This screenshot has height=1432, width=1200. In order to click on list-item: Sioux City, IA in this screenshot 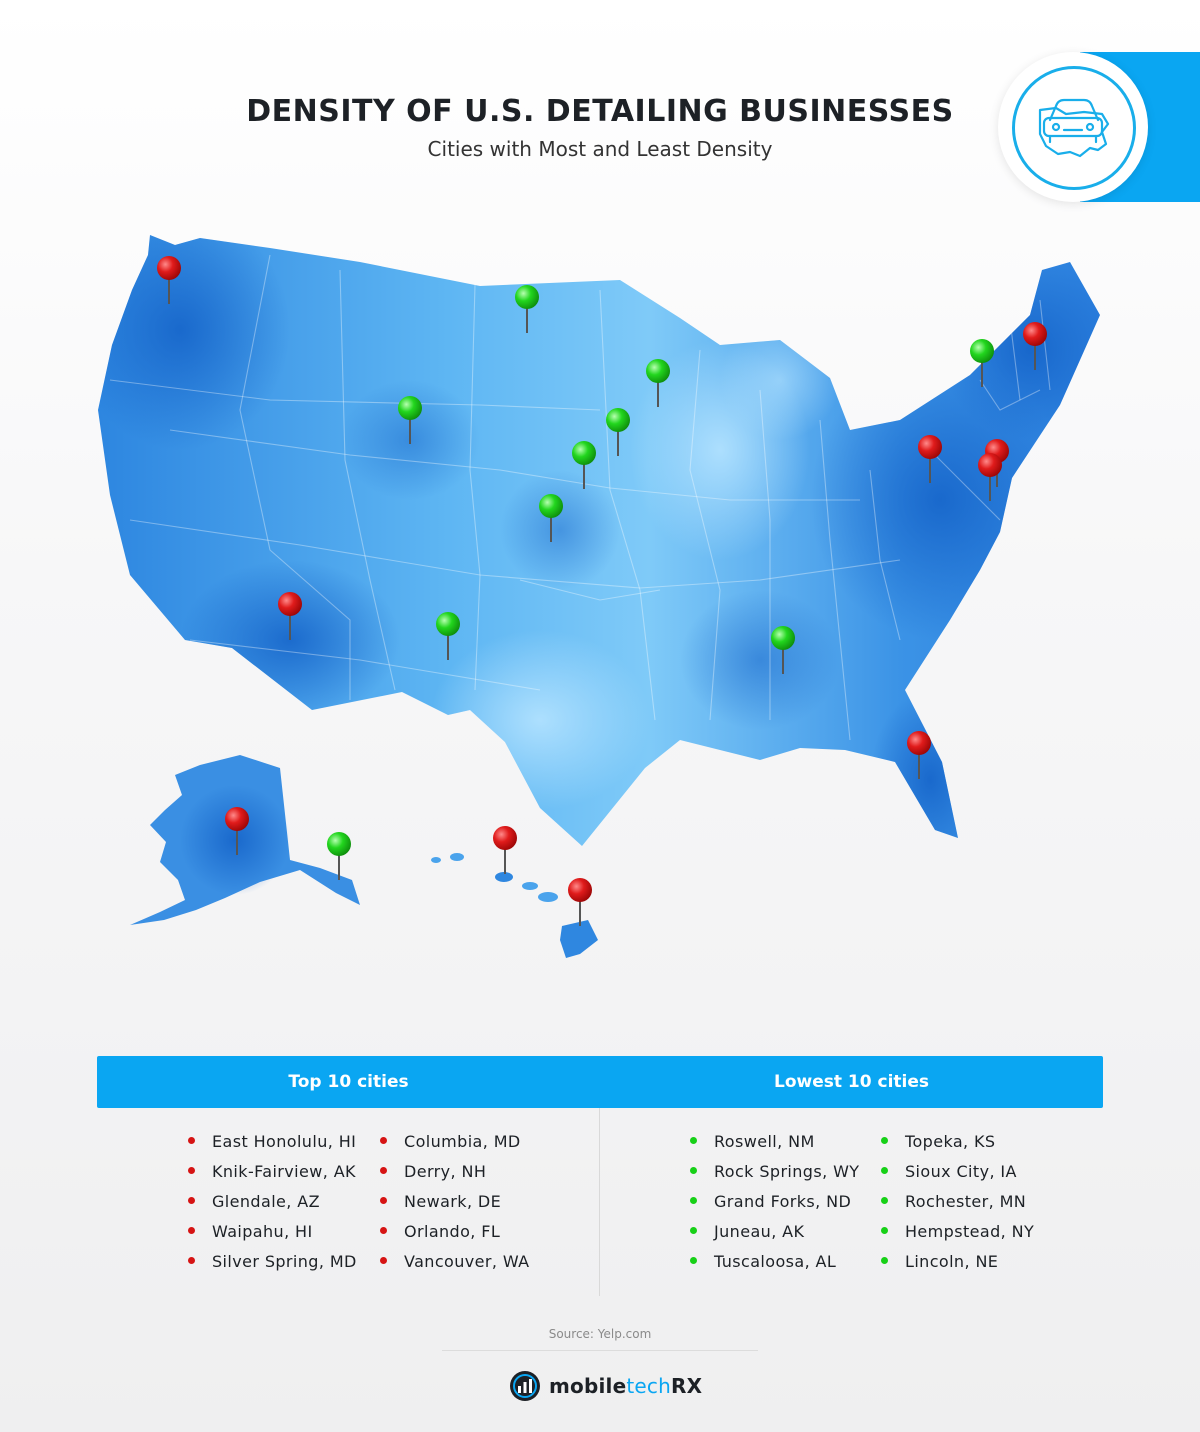, I will do `click(957, 1172)`.